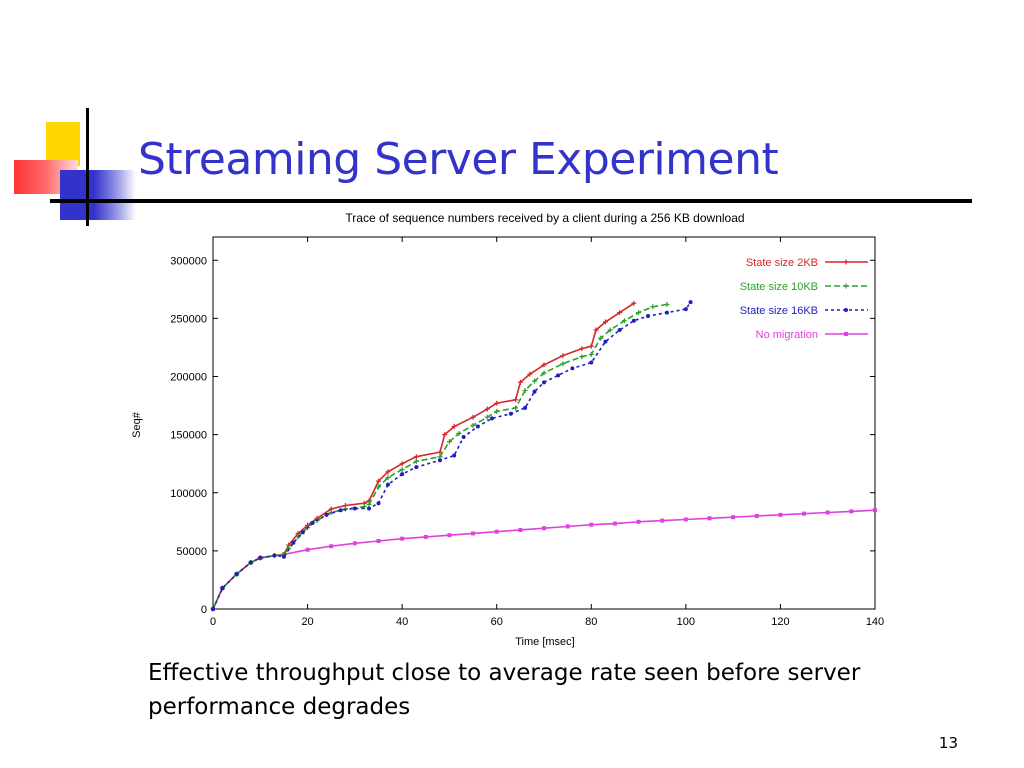 This screenshot has width=1024, height=768. I want to click on x-tick-label: 60, so click(497, 622).